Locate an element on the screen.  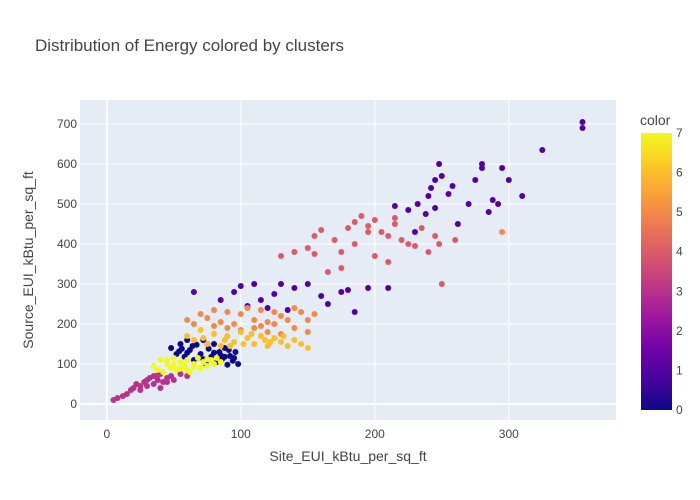
colorbar-tick-label: 4 is located at coordinates (679, 252).